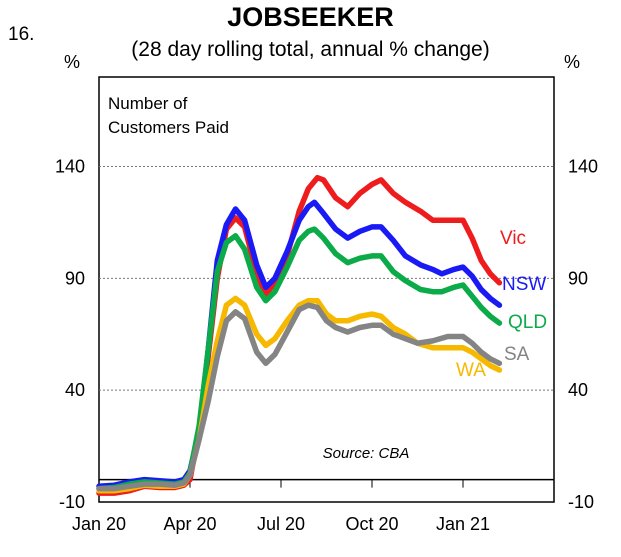  What do you see at coordinates (70, 166) in the screenshot?
I see `y-tick-left: 140` at bounding box center [70, 166].